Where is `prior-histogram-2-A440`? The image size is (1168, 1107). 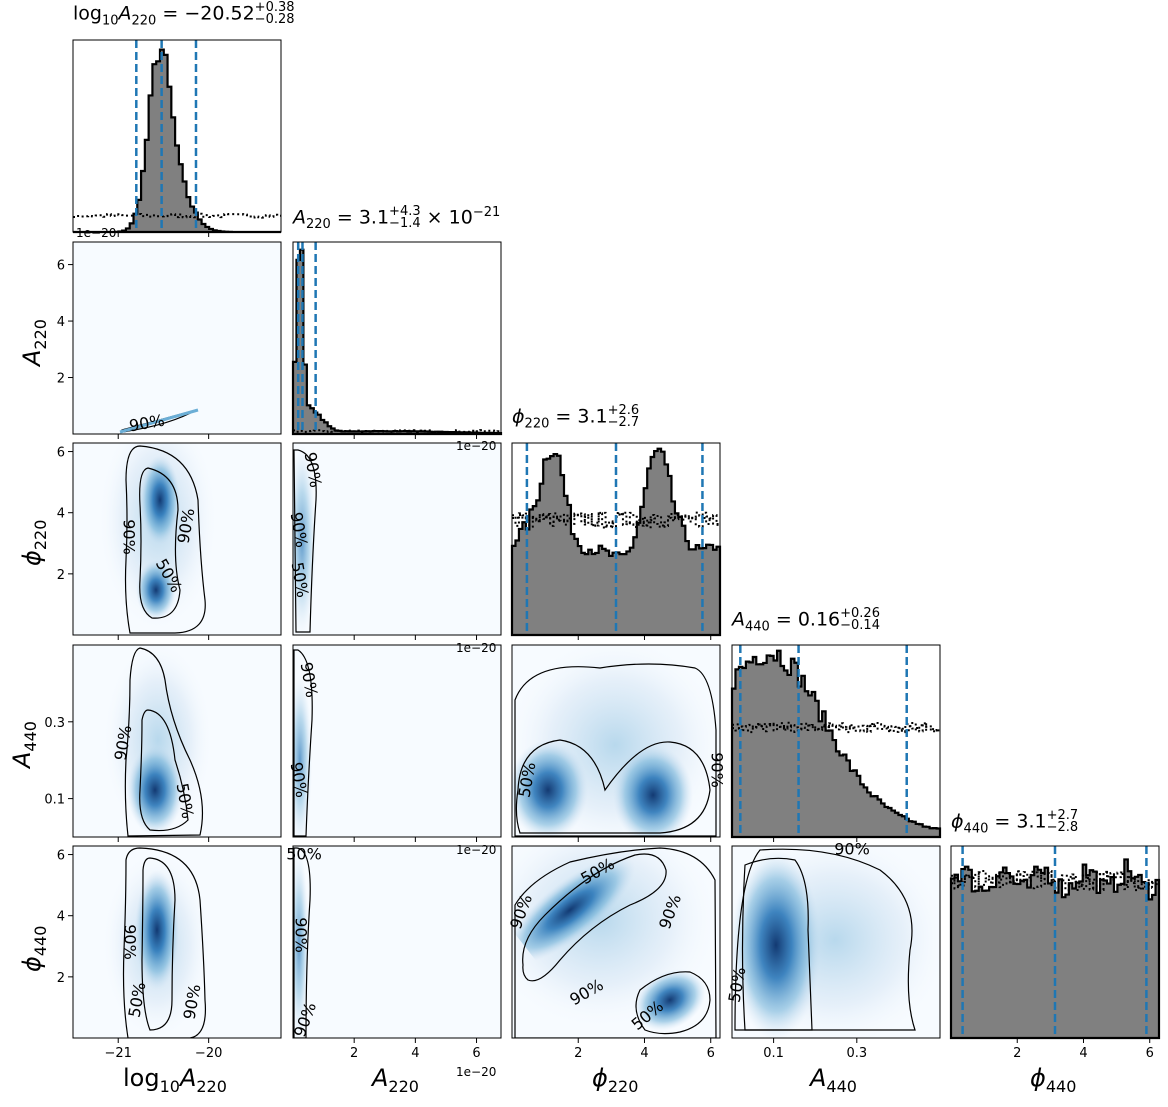
prior-histogram-2-A440 is located at coordinates (836, 727).